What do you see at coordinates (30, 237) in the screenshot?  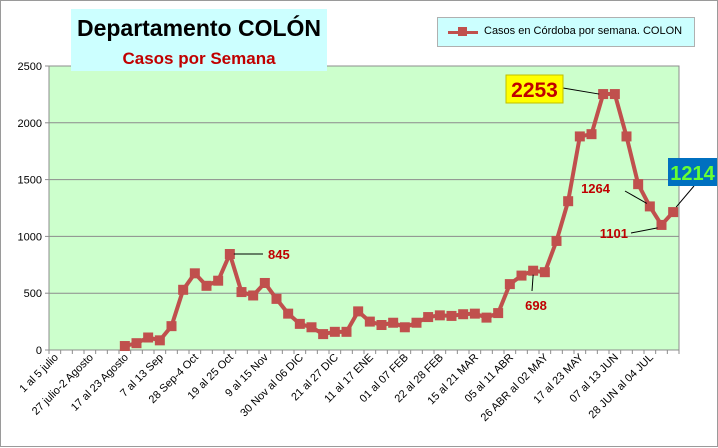 I see `y-tick-label: 1000` at bounding box center [30, 237].